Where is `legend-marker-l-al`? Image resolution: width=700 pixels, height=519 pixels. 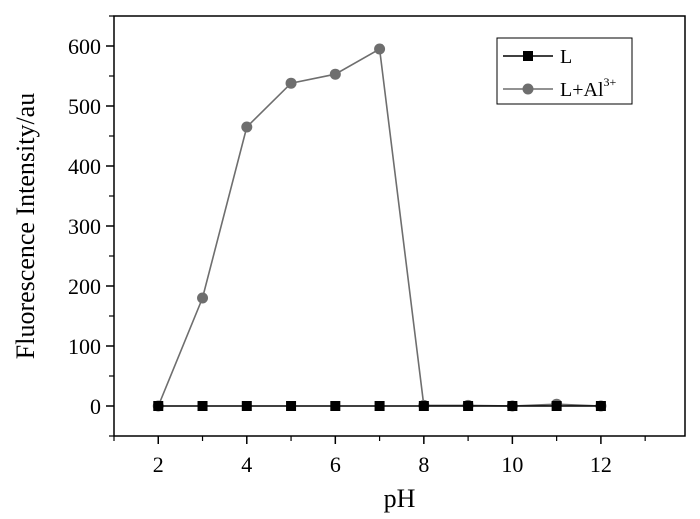 legend-marker-l-al is located at coordinates (528, 89).